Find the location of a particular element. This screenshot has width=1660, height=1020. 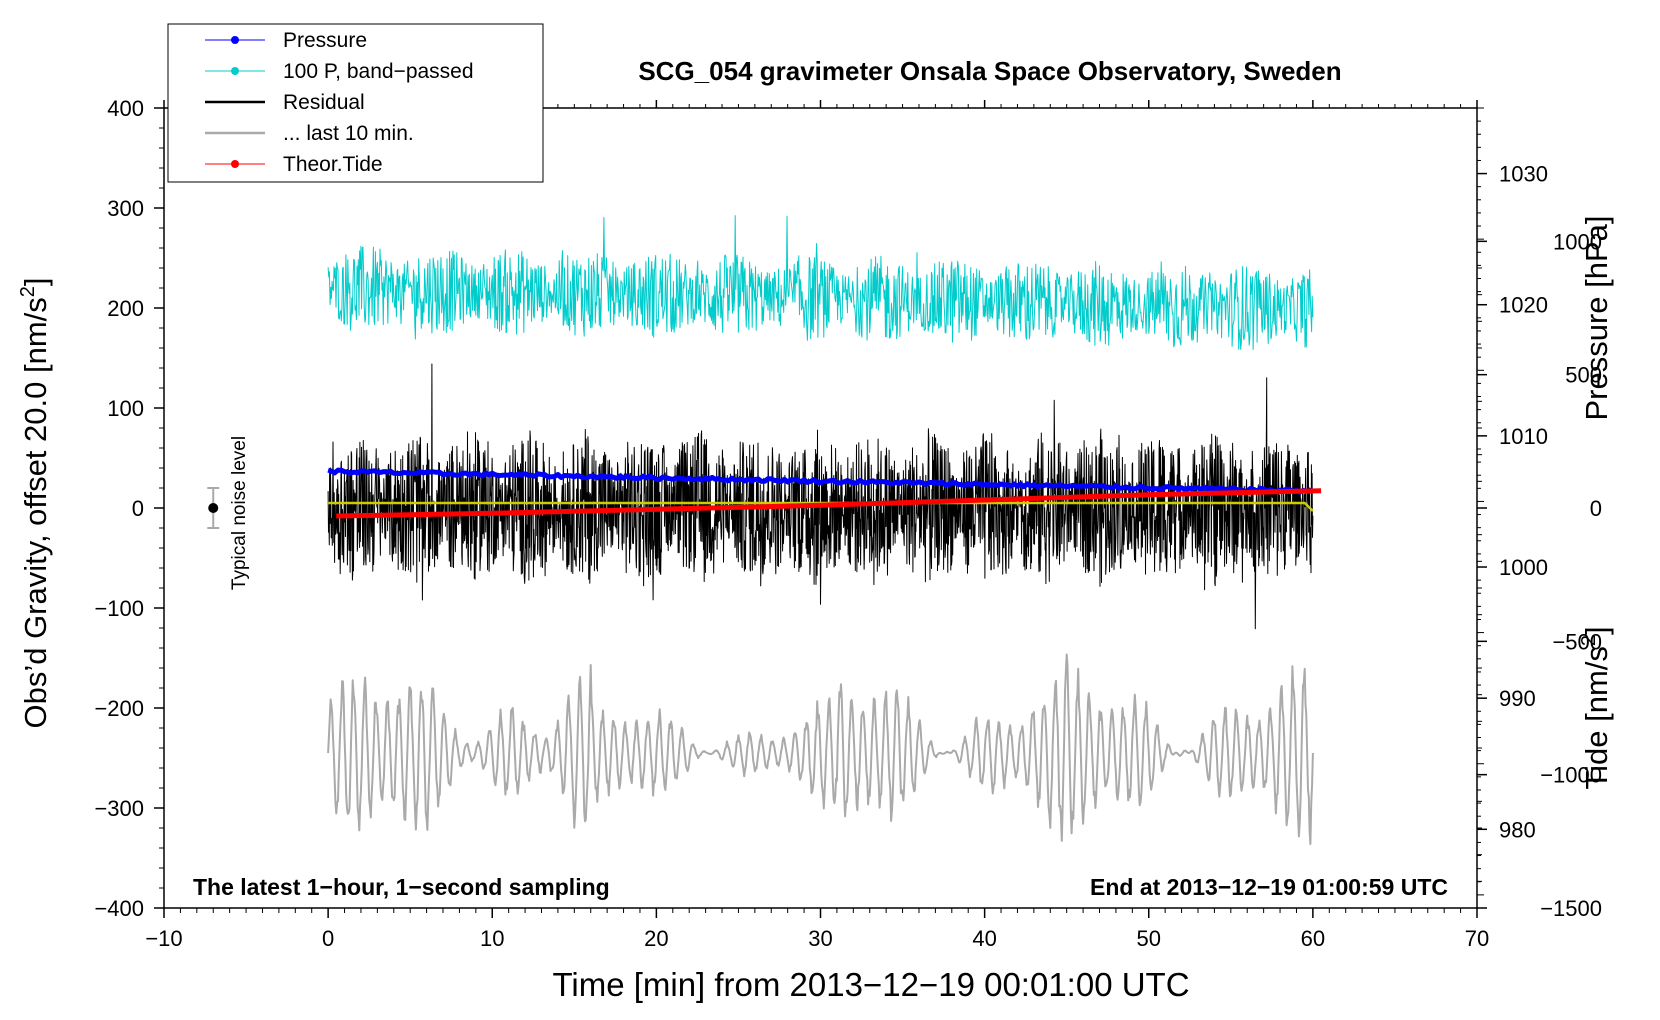

y-axis-label-pressure: Pressure [hPa] is located at coordinates (1596, 317).